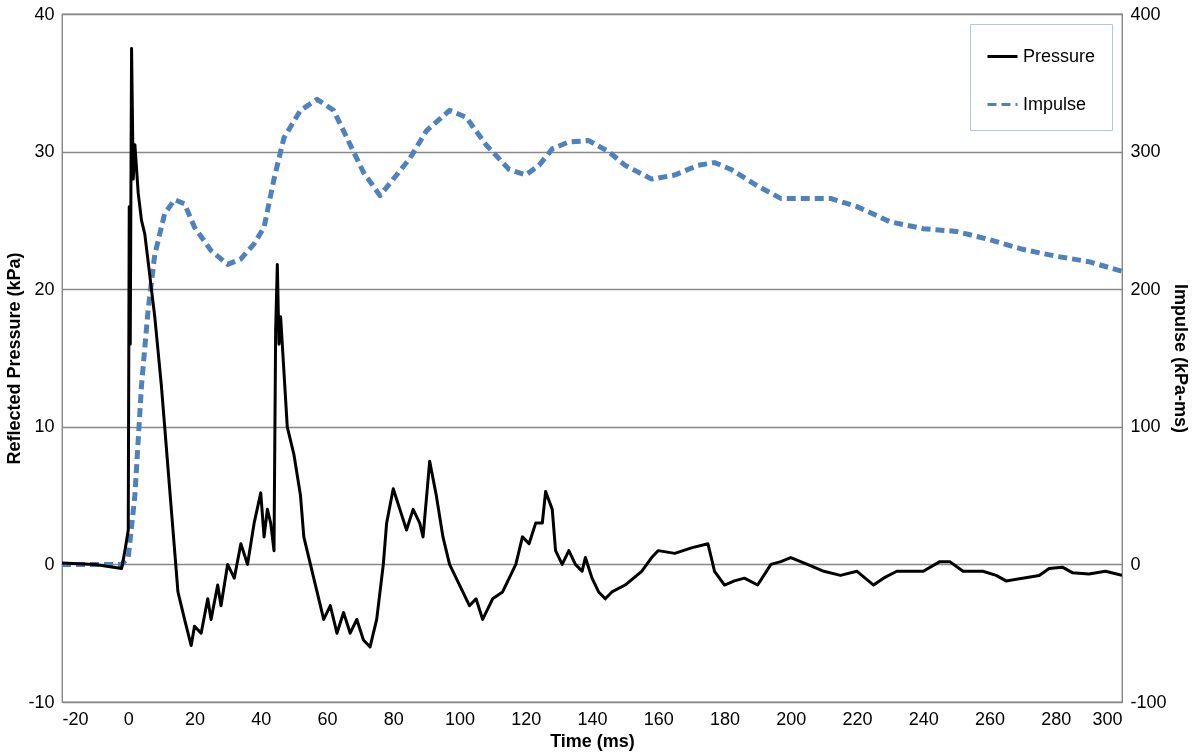 This screenshot has width=1194, height=755. What do you see at coordinates (1145, 151) in the screenshot?
I see `y2-tick-label: 300` at bounding box center [1145, 151].